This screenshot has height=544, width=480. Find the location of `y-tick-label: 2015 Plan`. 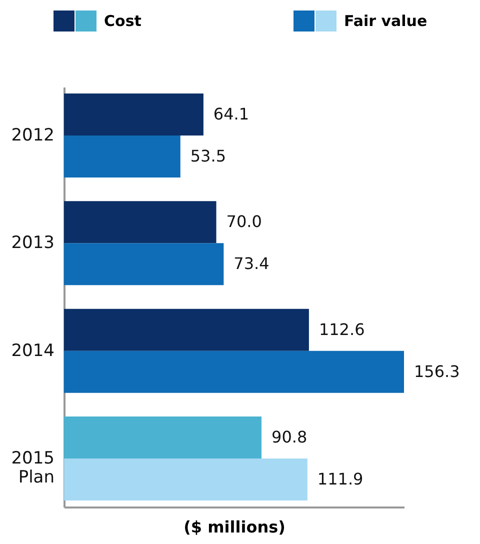

y-tick-label: 2015 Plan is located at coordinates (32, 468).